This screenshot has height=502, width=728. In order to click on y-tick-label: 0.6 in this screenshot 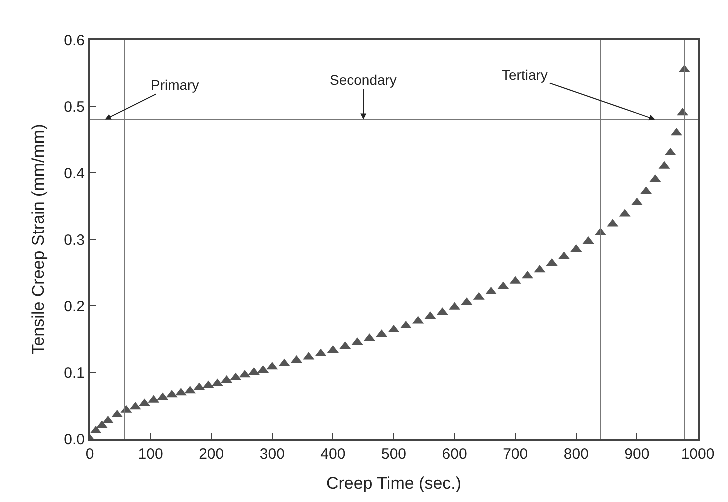, I will do `click(74, 41)`.